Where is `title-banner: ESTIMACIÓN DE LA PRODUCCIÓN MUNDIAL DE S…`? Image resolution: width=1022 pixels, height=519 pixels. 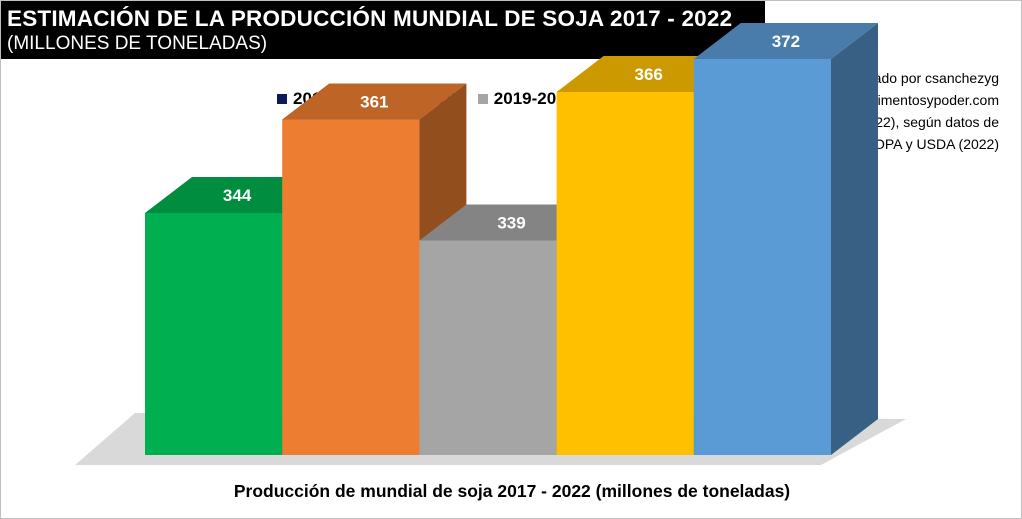
title-banner: ESTIMACIÓN DE LA PRODUCCIÓN MUNDIAL DE S… is located at coordinates (383, 30).